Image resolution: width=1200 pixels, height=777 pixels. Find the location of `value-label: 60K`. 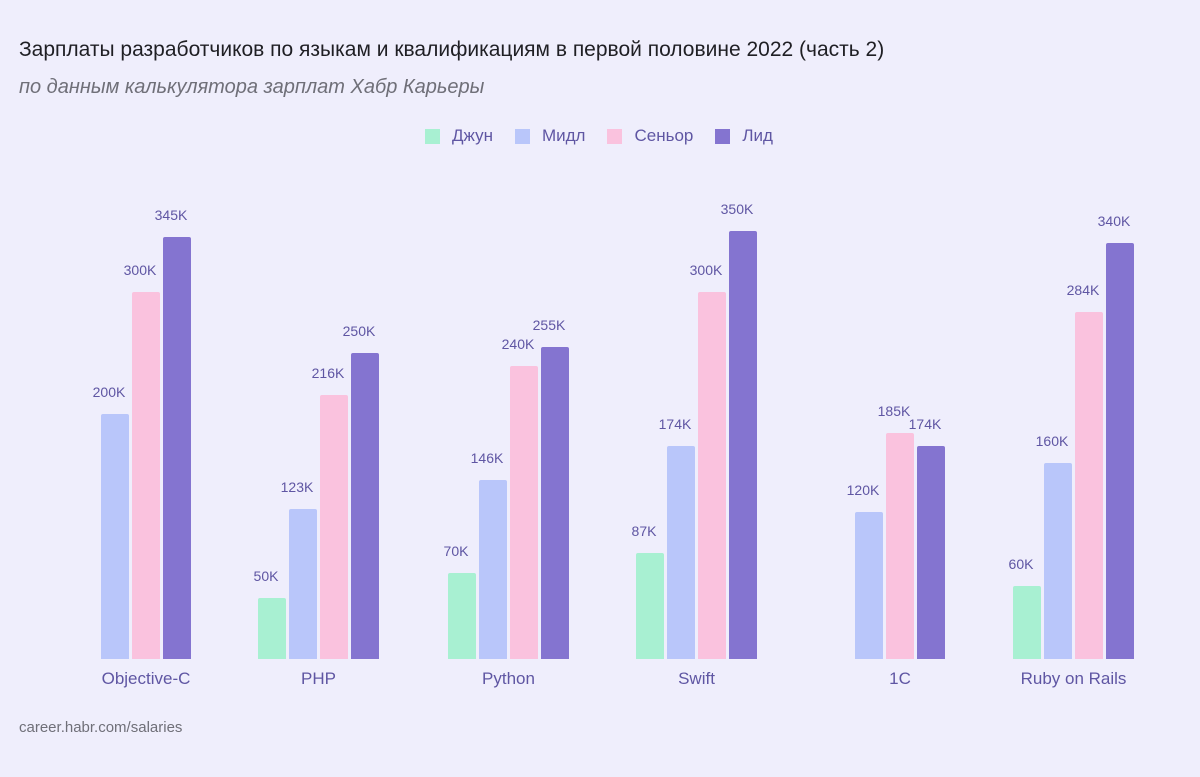

value-label: 60K is located at coordinates (1021, 564).